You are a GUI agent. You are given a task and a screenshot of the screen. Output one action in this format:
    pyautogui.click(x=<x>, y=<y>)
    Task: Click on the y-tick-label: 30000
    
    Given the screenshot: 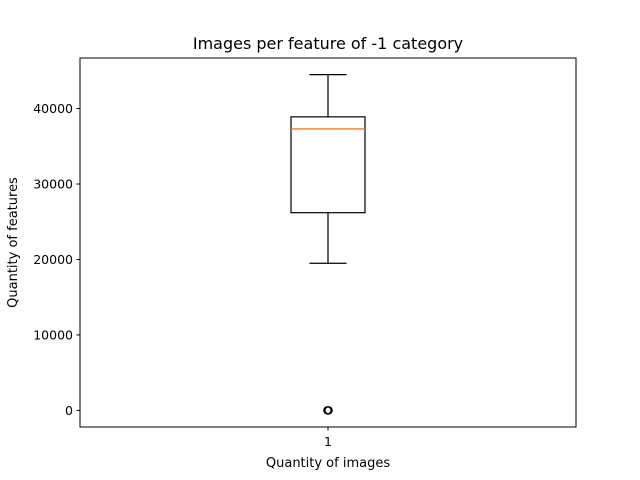 What is the action you would take?
    pyautogui.click(x=53, y=184)
    